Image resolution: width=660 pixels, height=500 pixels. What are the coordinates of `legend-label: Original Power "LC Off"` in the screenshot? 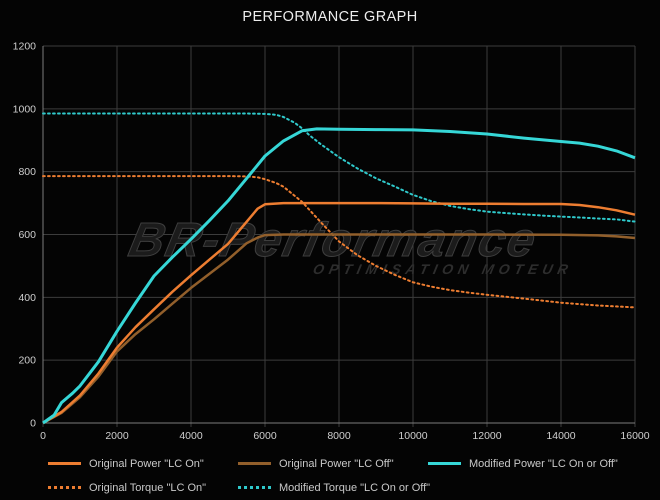 It's located at (336, 463).